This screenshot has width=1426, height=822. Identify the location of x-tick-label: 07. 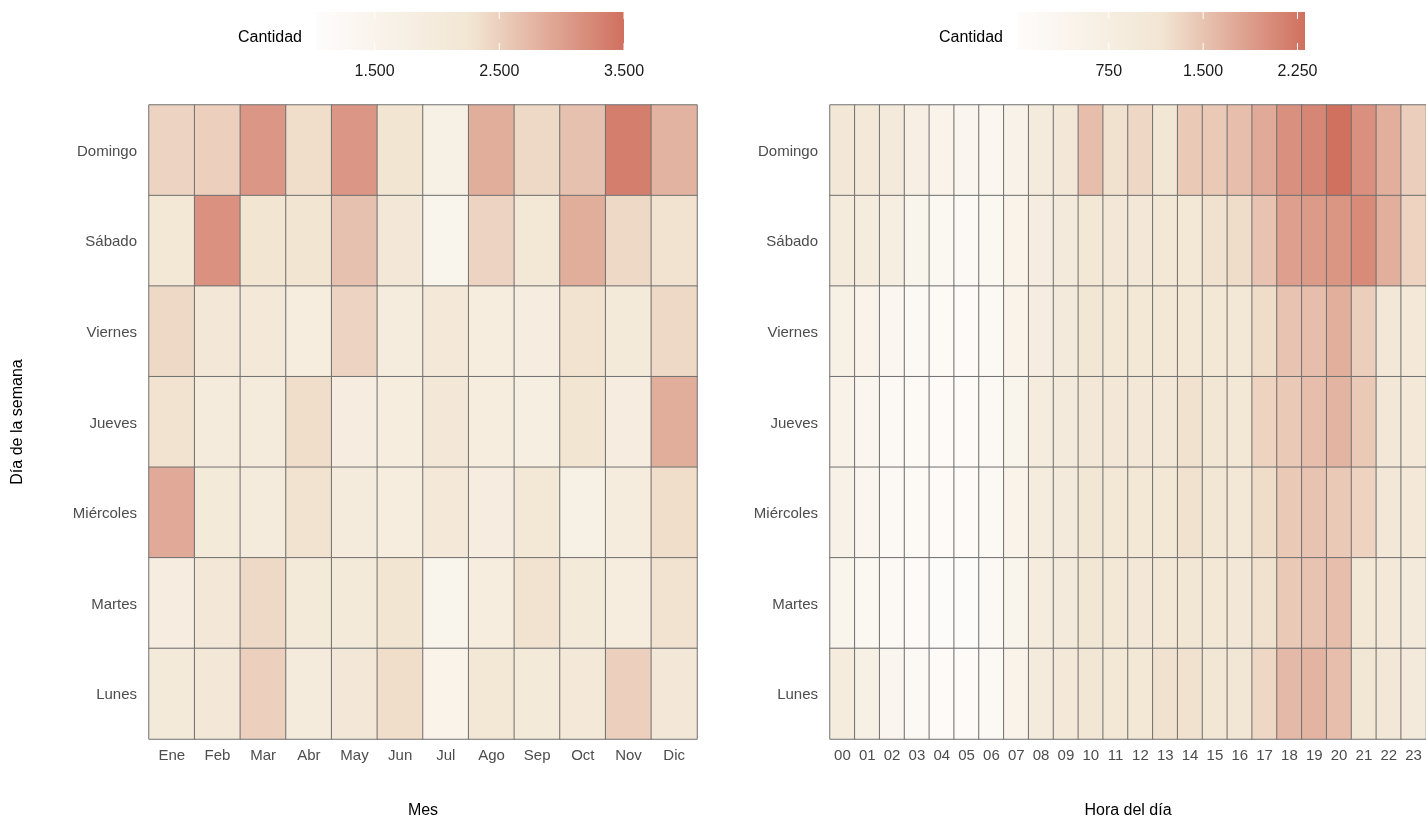
(1016, 754).